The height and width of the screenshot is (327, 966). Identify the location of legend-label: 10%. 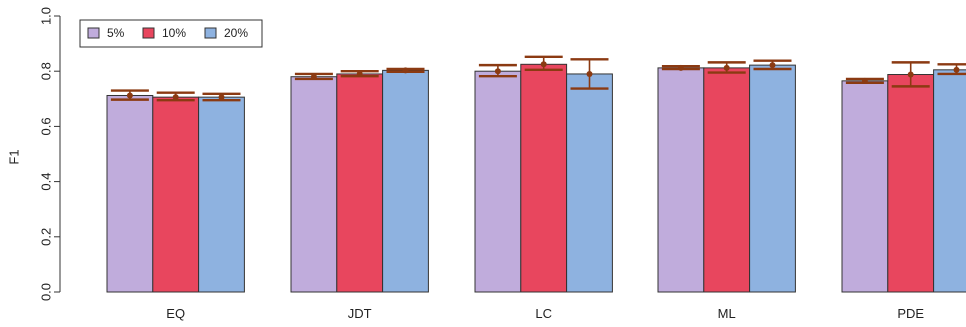
(174, 33).